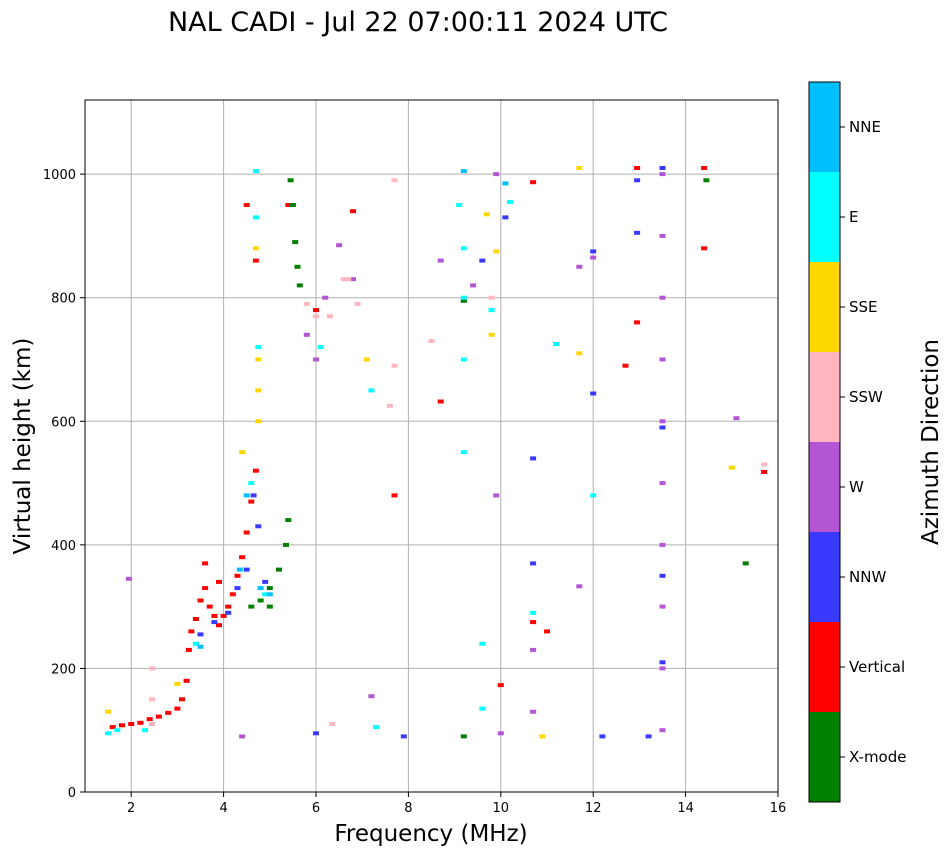  Describe the element at coordinates (856, 487) in the screenshot. I see `colorbar-category-label: W` at that location.